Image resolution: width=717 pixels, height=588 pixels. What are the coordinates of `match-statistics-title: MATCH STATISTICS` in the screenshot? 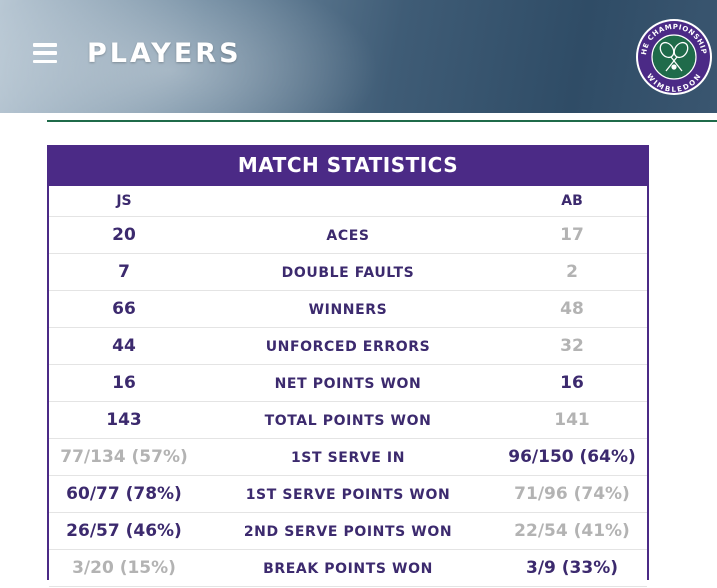 It's located at (348, 165).